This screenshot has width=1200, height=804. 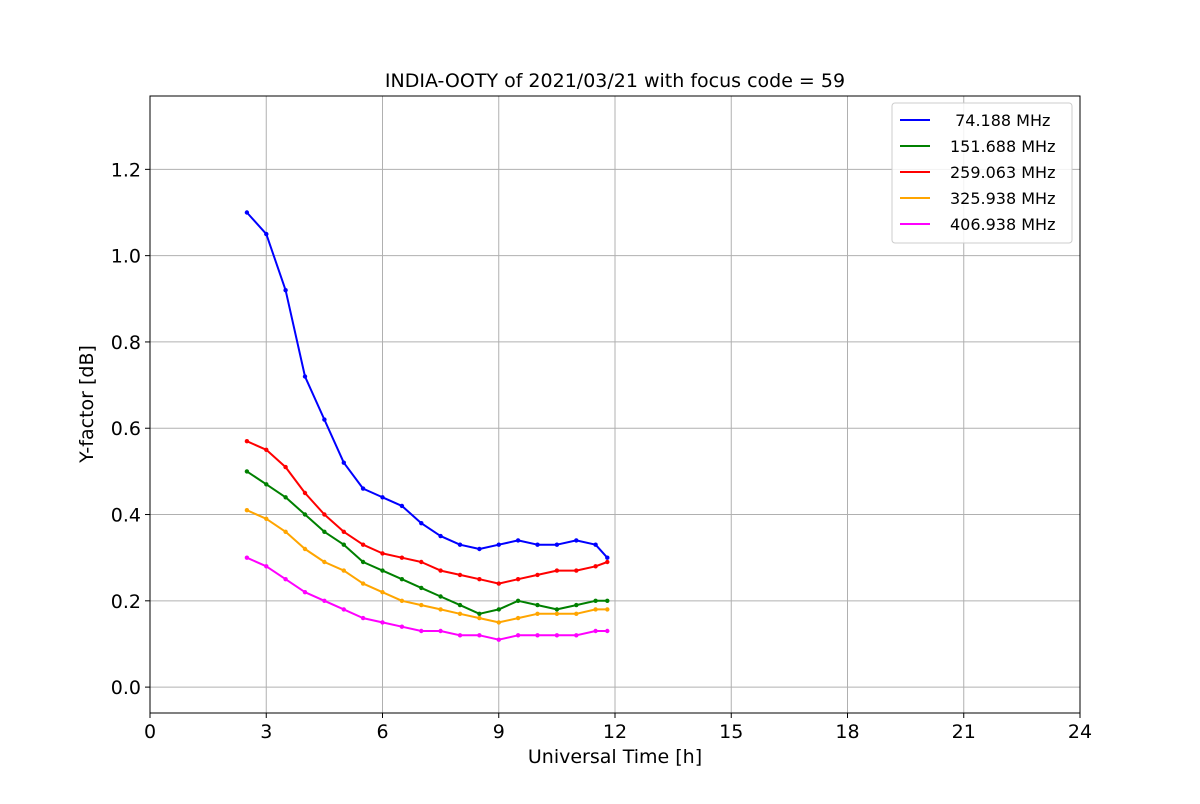 What do you see at coordinates (266, 732) in the screenshot?
I see `x-tick-label: 3` at bounding box center [266, 732].